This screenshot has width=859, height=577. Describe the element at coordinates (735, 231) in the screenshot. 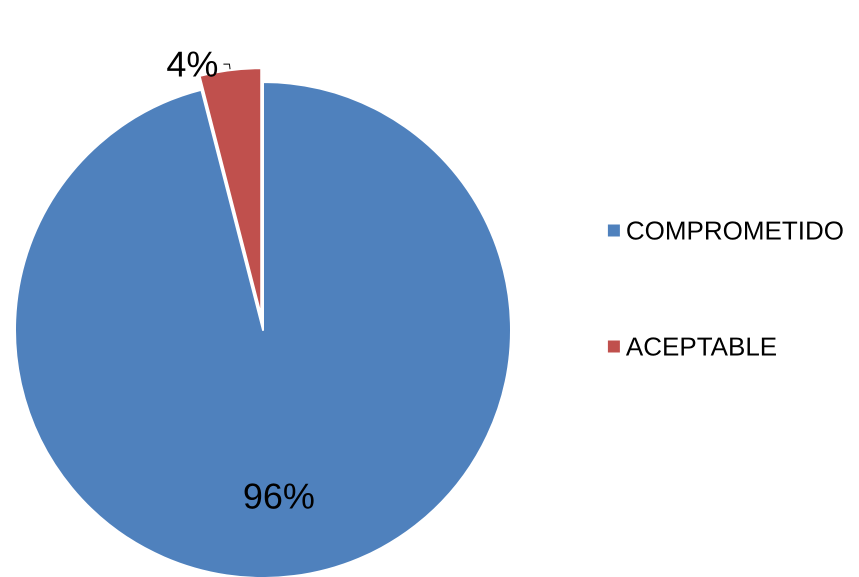

I see `legend-label: COMPROMETIDO` at that location.